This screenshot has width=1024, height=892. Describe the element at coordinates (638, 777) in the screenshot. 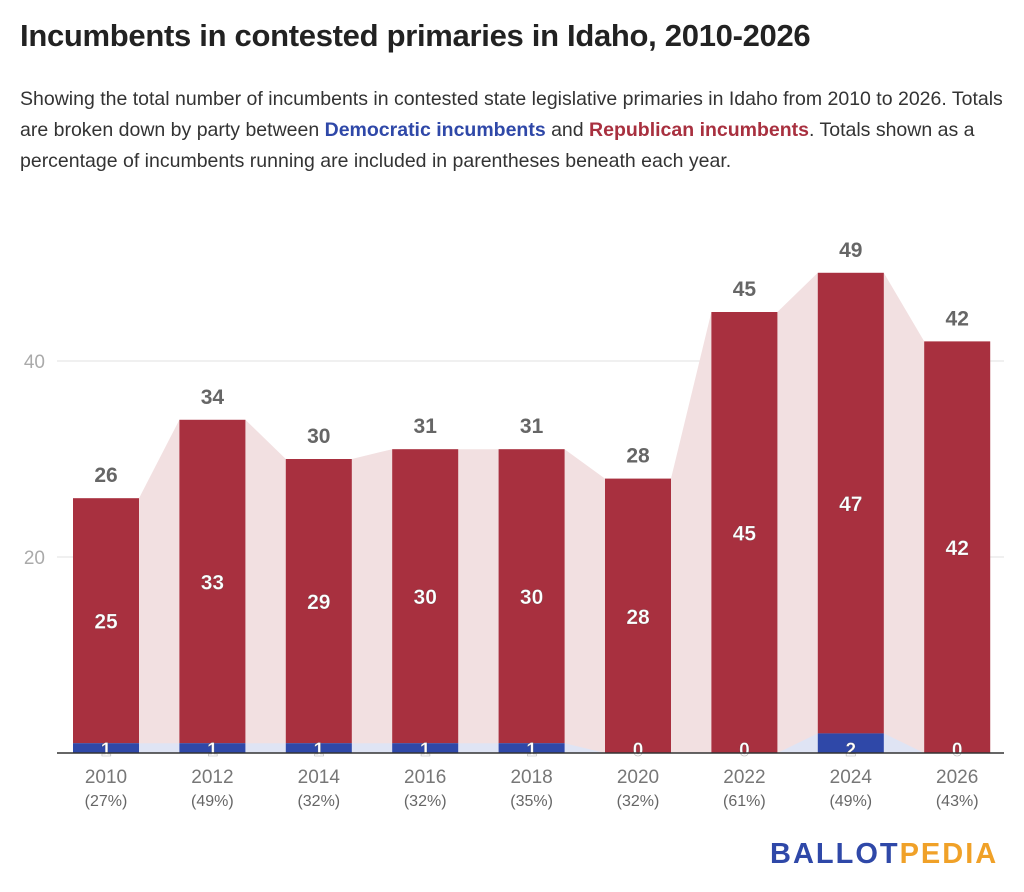

I see `x-tick-label: 2020` at that location.